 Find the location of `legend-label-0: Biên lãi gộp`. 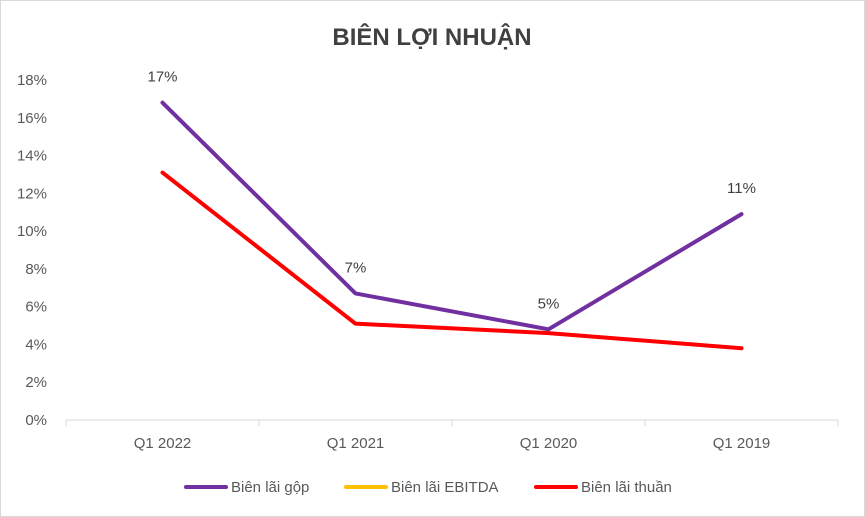

legend-label-0: Biên lãi gộp is located at coordinates (270, 487).